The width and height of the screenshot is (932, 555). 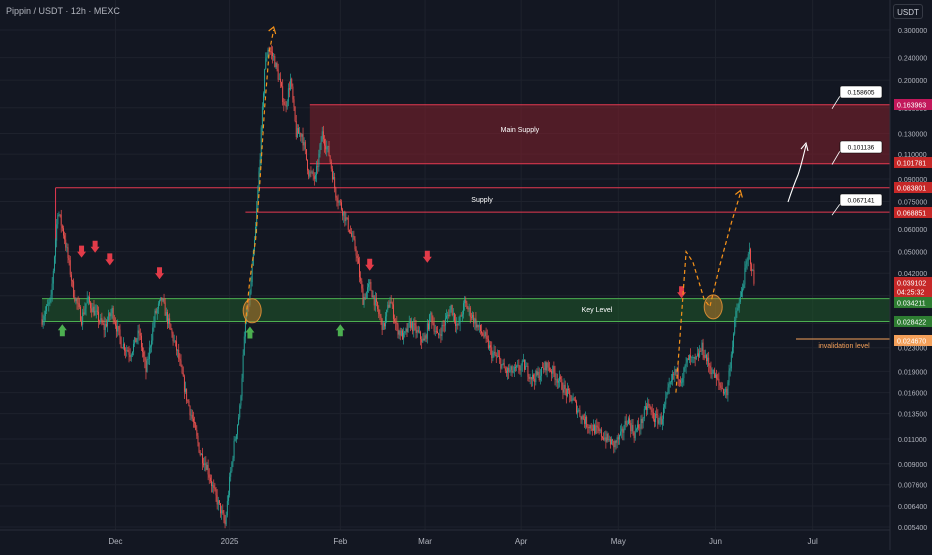 What do you see at coordinates (738, 193) in the screenshot?
I see `projection-arrowhead-icon` at bounding box center [738, 193].